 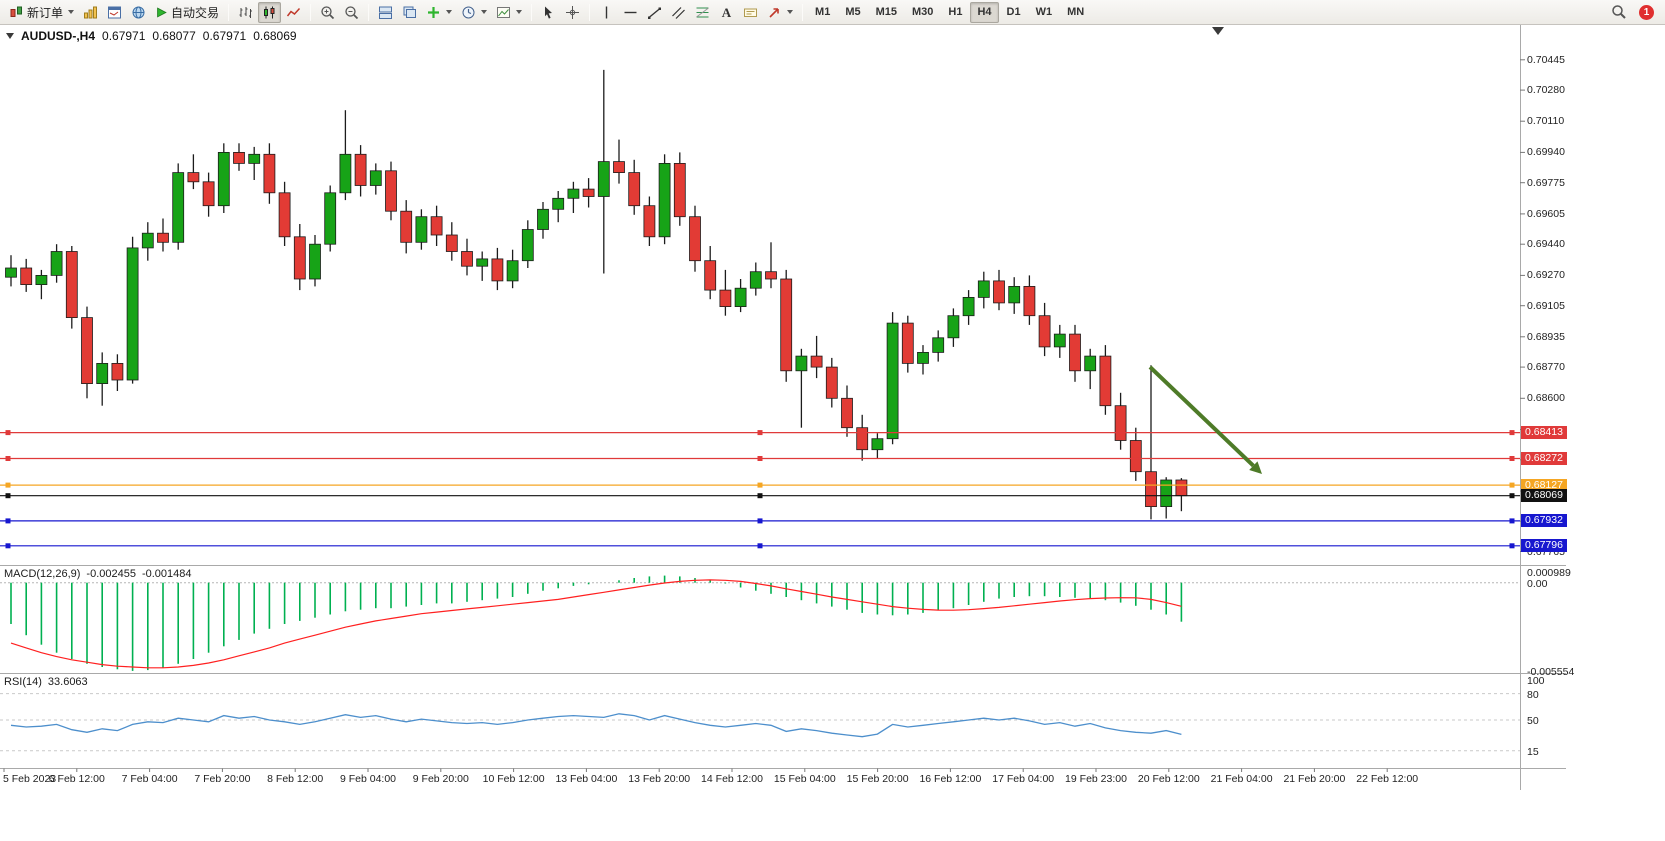 What do you see at coordinates (1218, 31) in the screenshot?
I see `chart-shift-marker-icon` at bounding box center [1218, 31].